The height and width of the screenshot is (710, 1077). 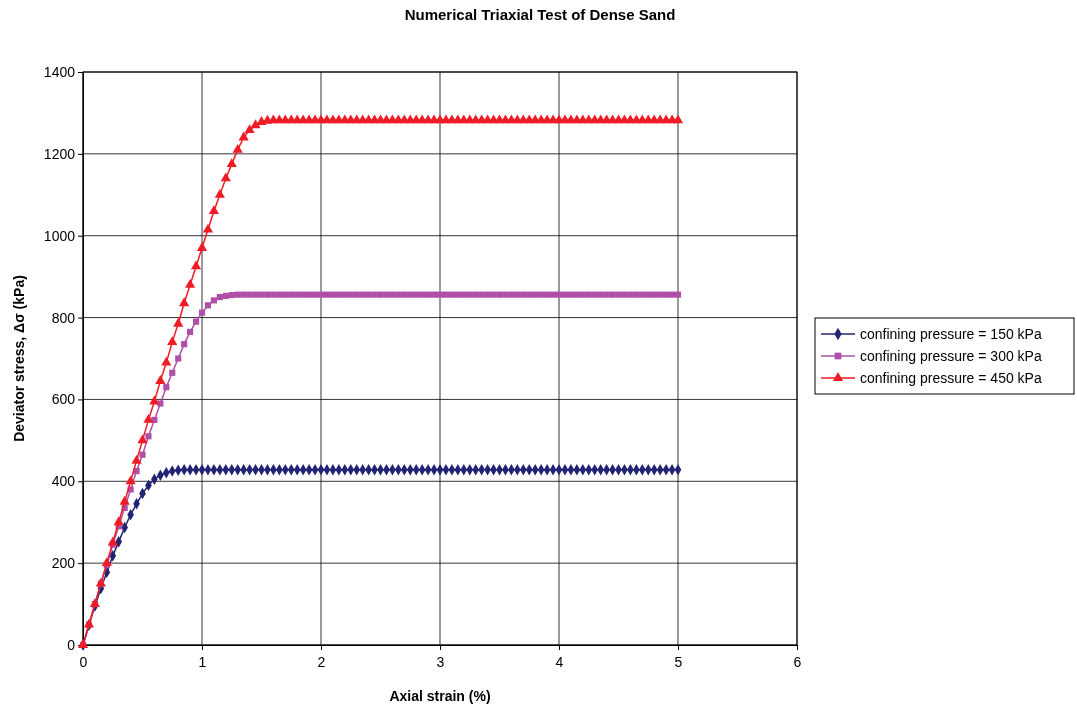 I want to click on legend-label: confining pressure = 150 kPa, so click(x=951, y=334).